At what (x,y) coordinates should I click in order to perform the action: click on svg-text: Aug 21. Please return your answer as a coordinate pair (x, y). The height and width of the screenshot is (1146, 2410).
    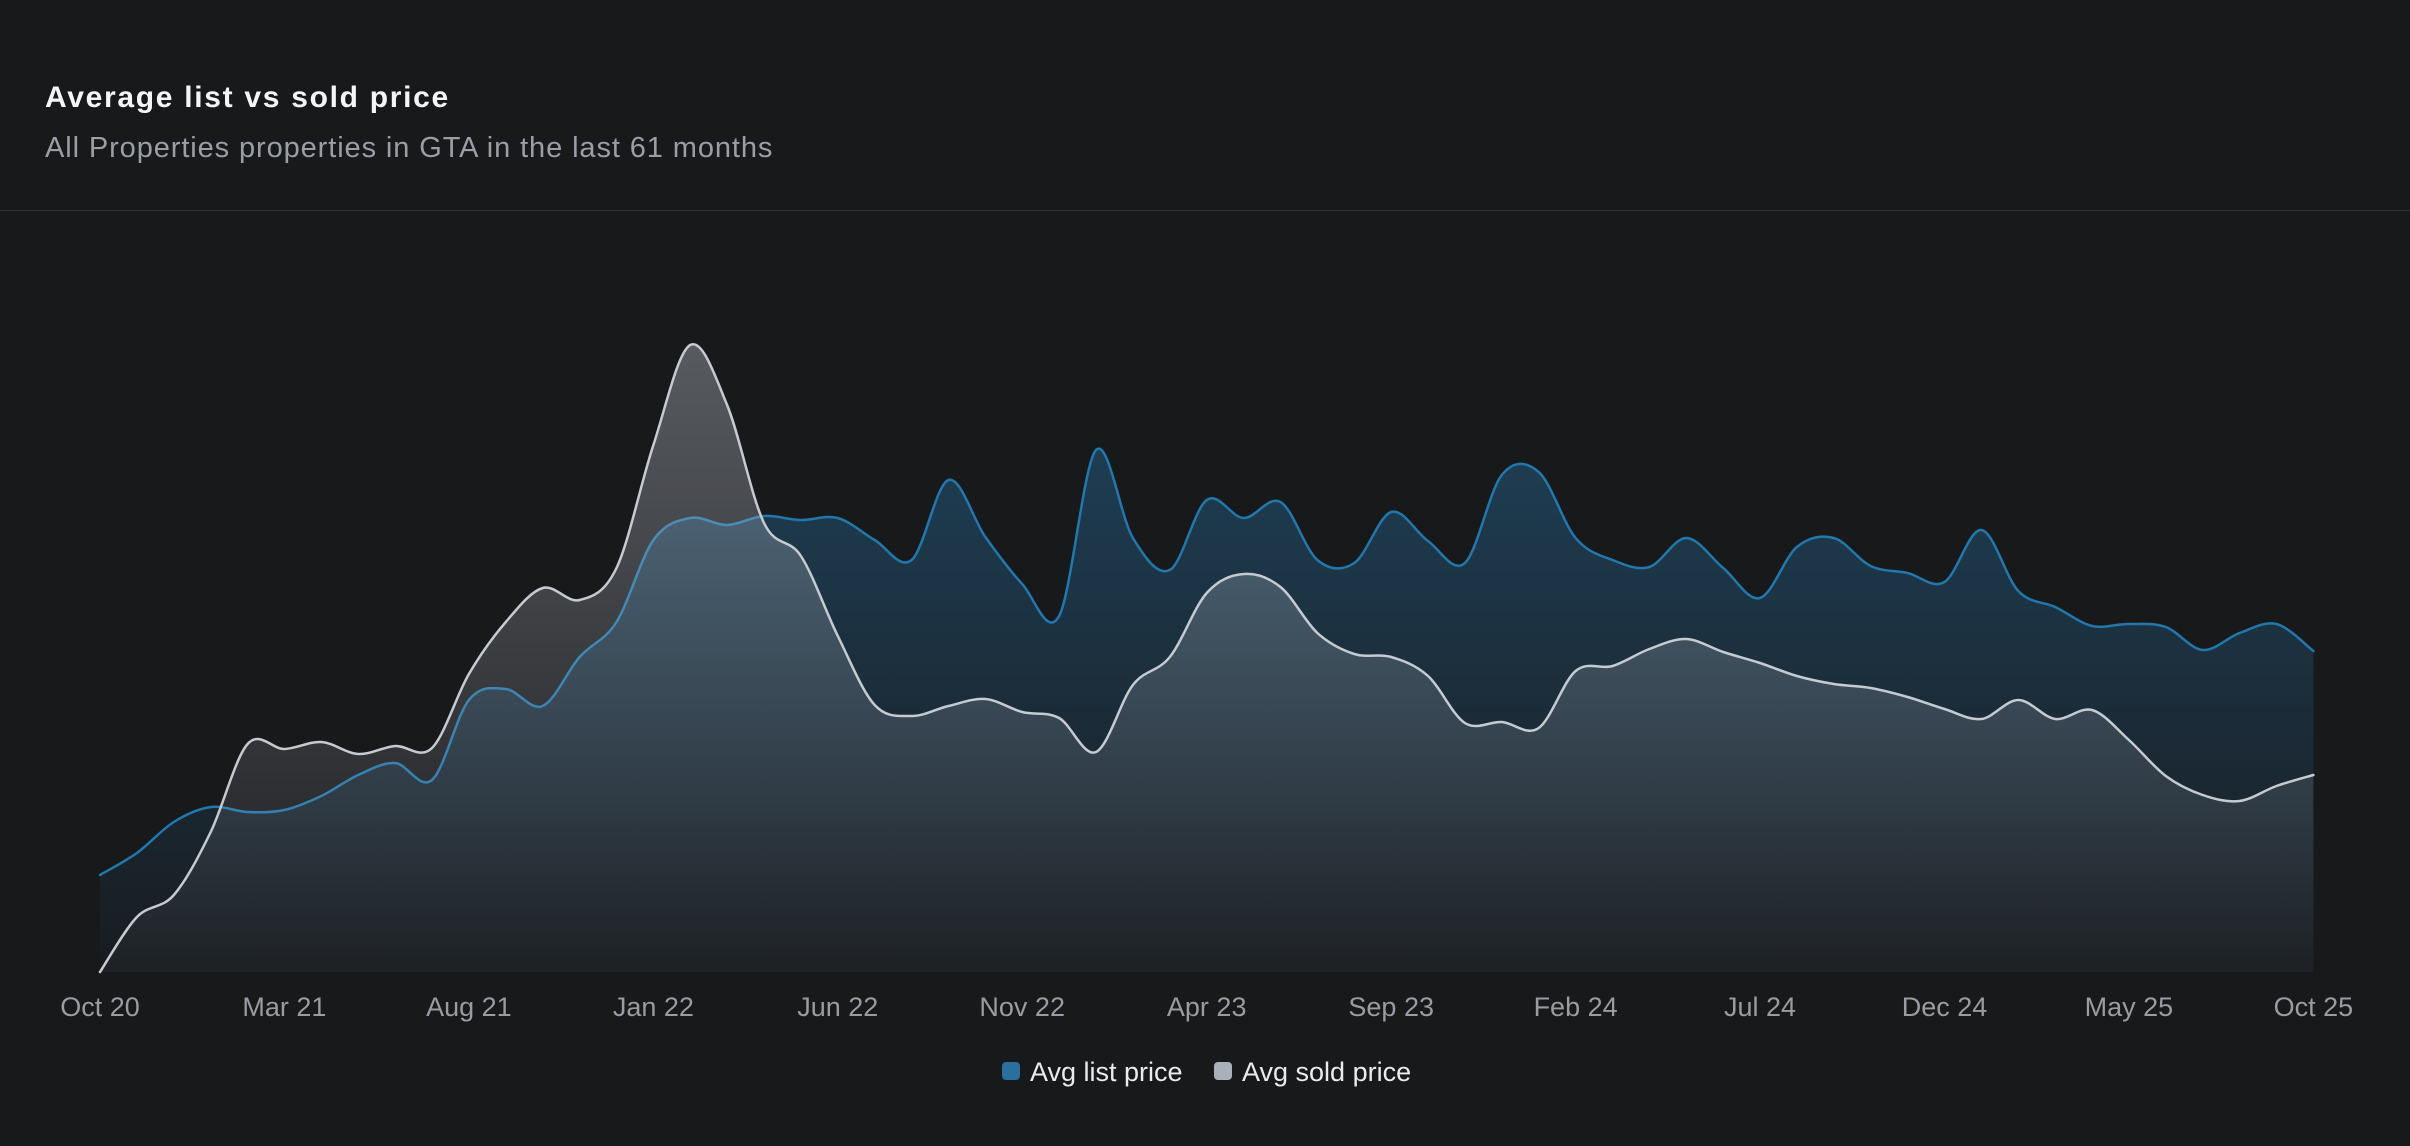
    Looking at the image, I should click on (469, 1007).